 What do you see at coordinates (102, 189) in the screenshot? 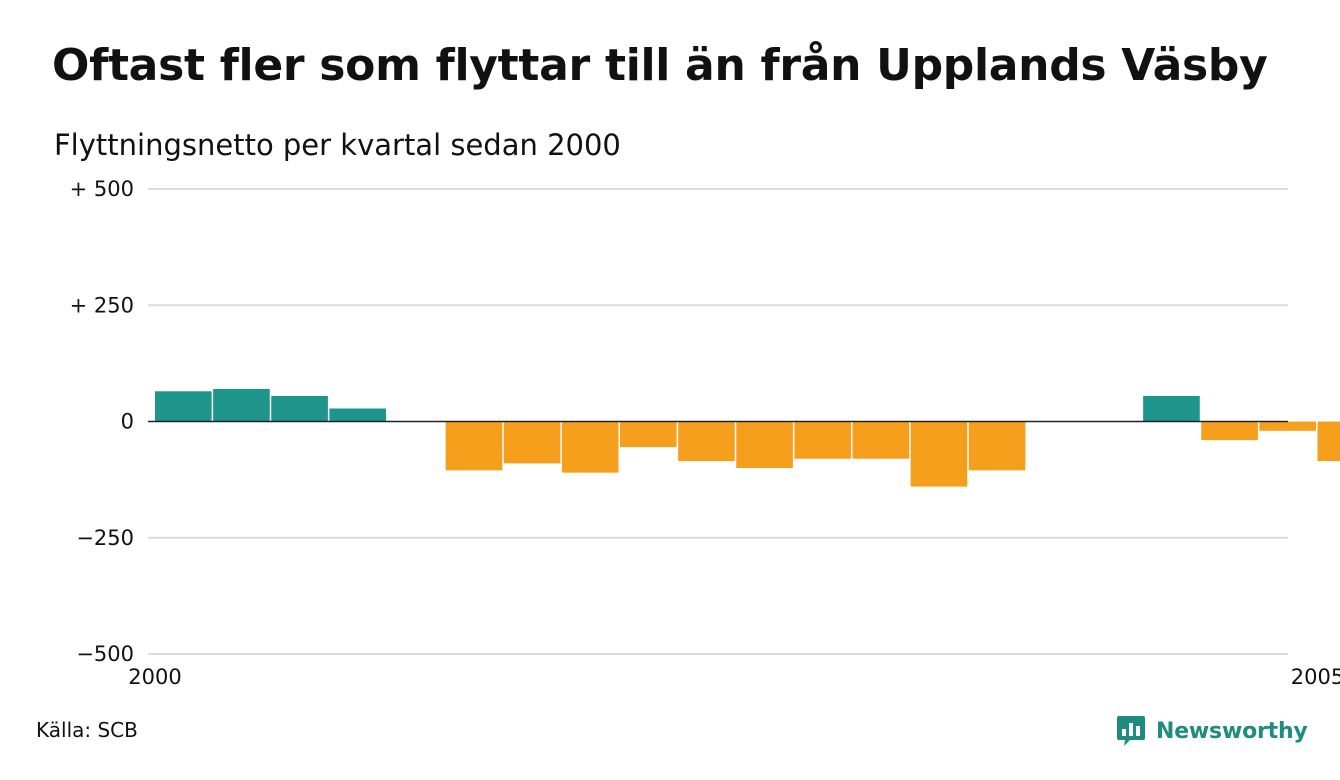
I see `y-tick-label: + 500` at bounding box center [102, 189].